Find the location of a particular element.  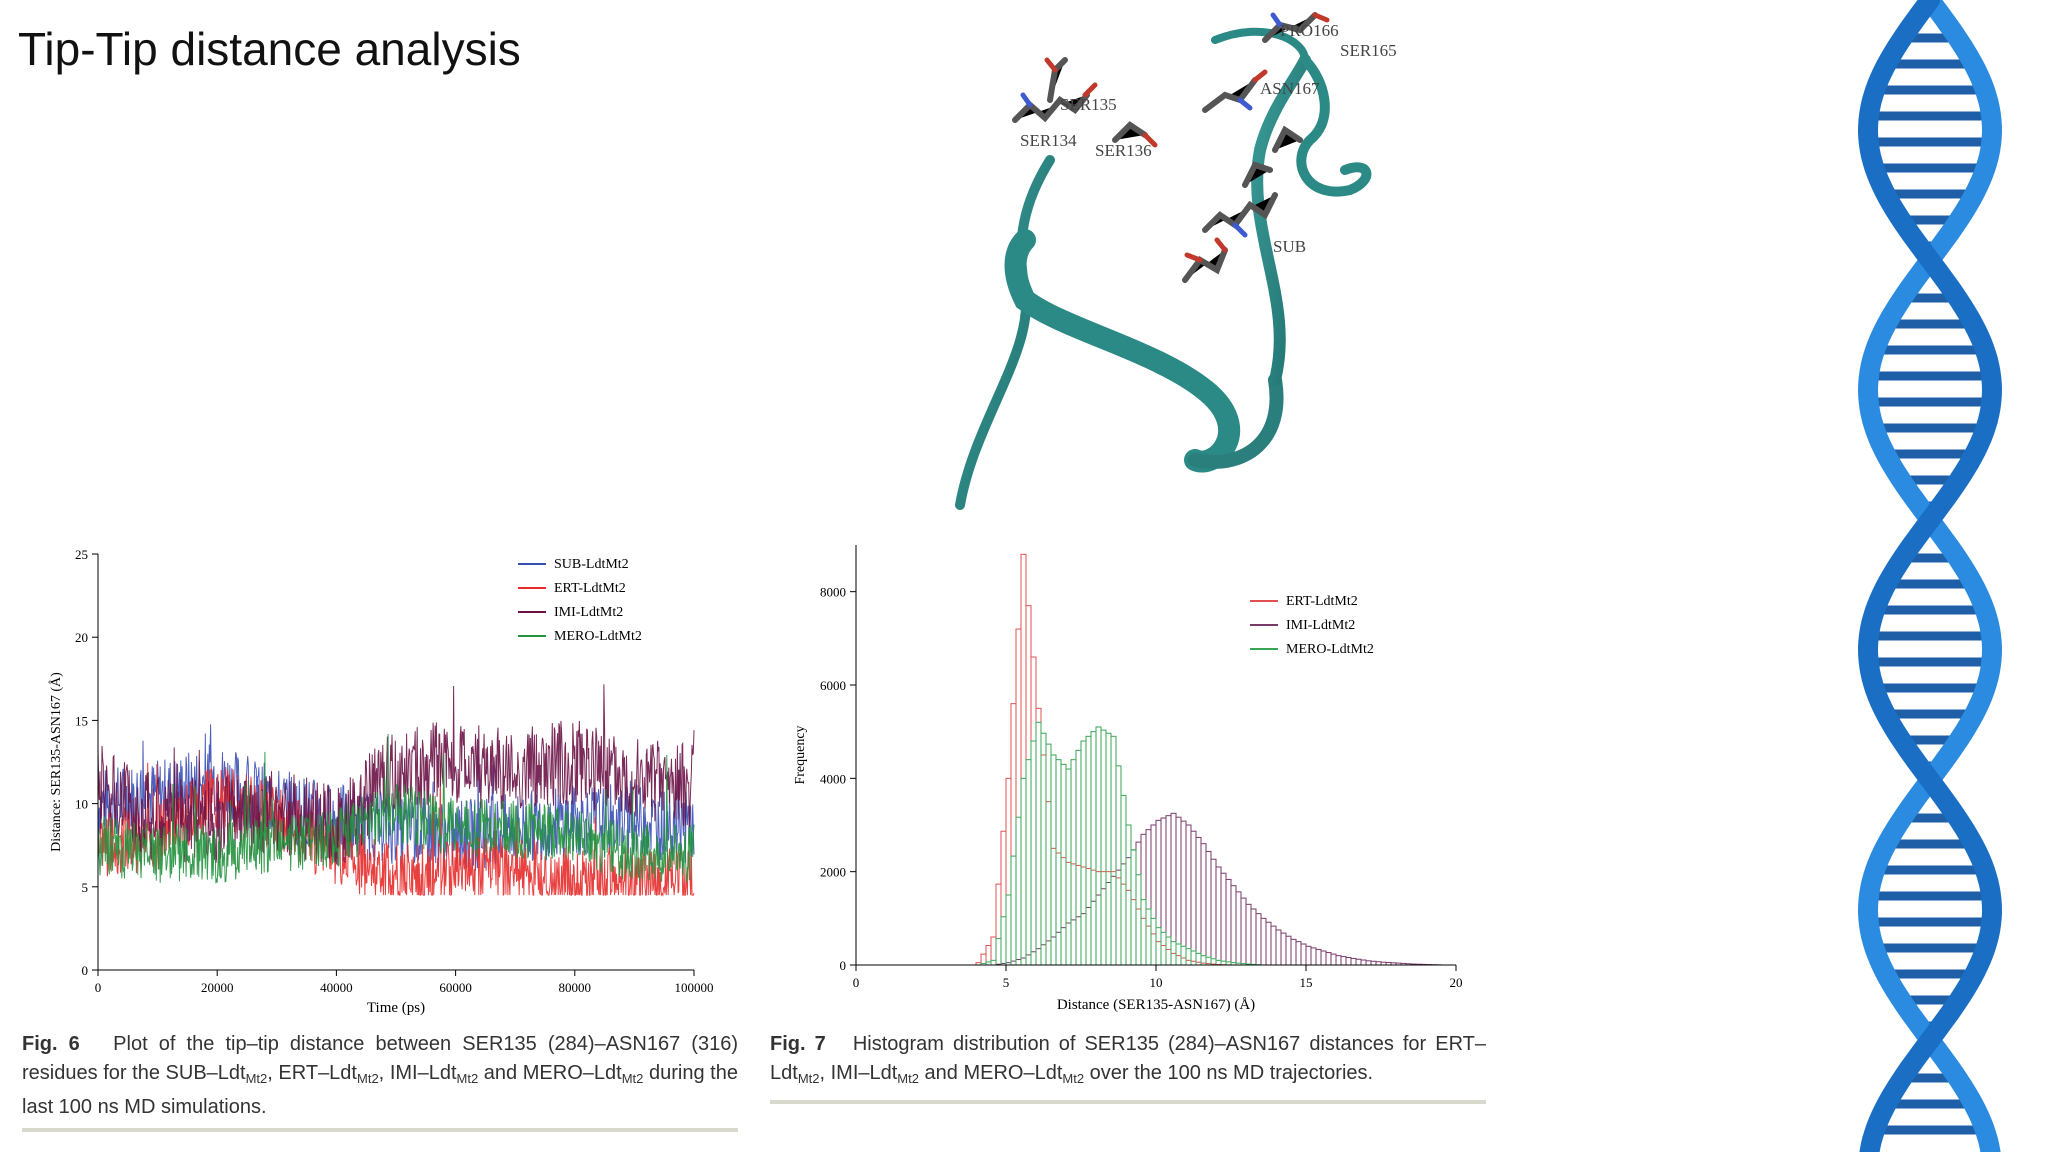

fig7-y-tick-label: 4000 is located at coordinates (833, 778).